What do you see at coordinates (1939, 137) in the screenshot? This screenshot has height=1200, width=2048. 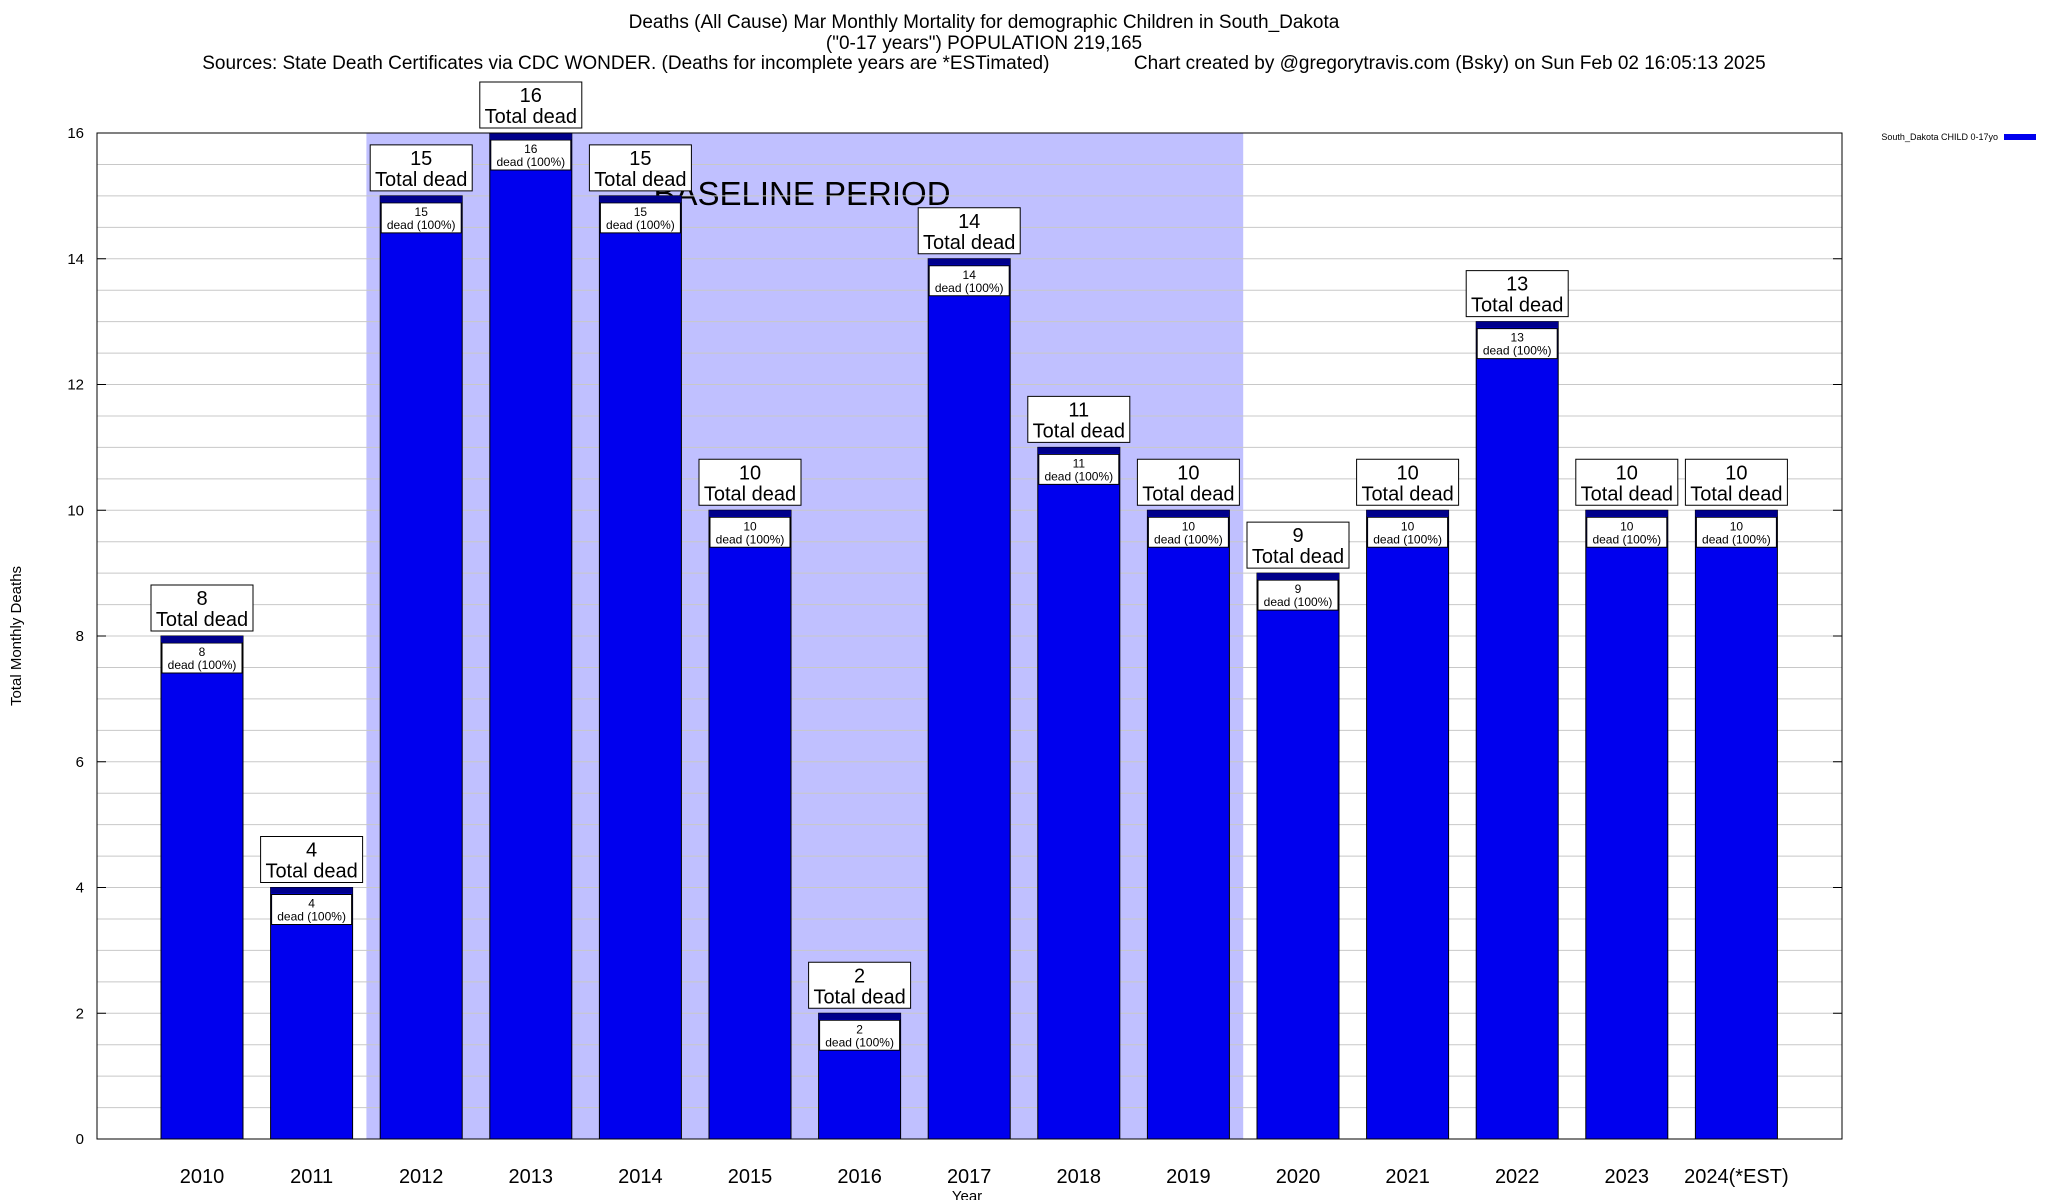 I see `legend-series-name: South_Dakota CHILD 0-17yo` at bounding box center [1939, 137].